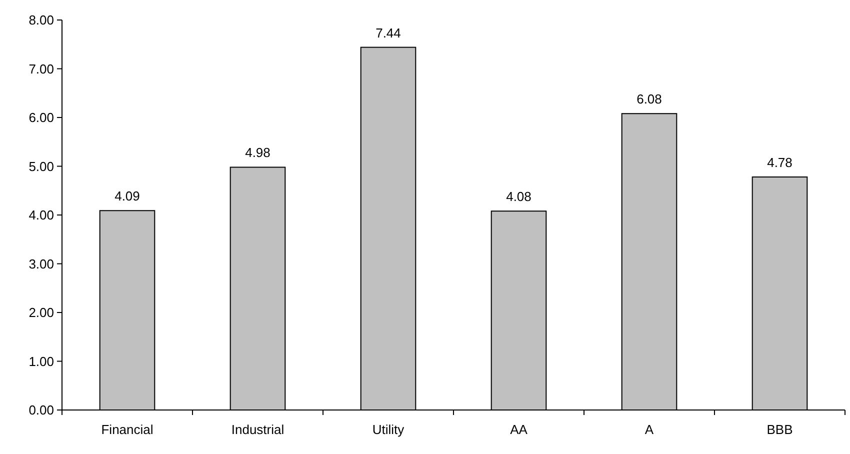 Image resolution: width=850 pixels, height=454 pixels. Describe the element at coordinates (41, 215) in the screenshot. I see `y-tick-label: 4.00` at that location.